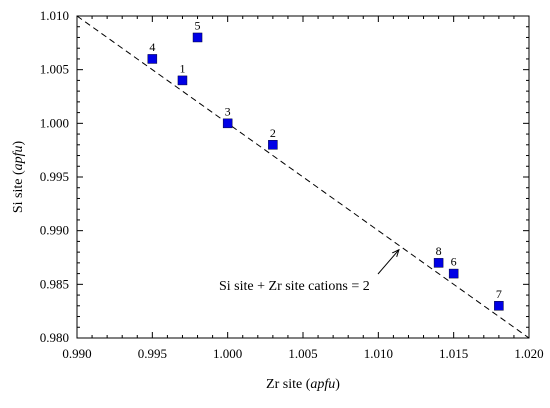 This screenshot has height=408, width=550. I want to click on y-tick-label: 1.010, so click(54, 15).